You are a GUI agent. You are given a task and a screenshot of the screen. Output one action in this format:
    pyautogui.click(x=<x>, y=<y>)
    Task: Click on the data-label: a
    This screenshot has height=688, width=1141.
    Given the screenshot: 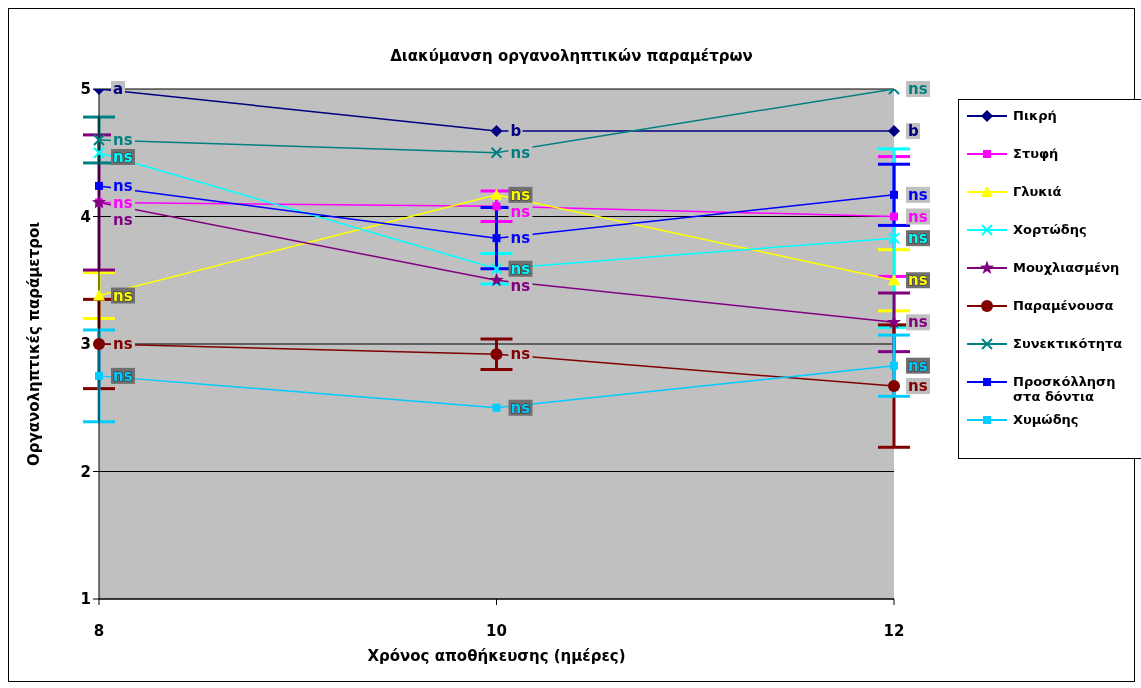 What is the action you would take?
    pyautogui.click(x=118, y=89)
    